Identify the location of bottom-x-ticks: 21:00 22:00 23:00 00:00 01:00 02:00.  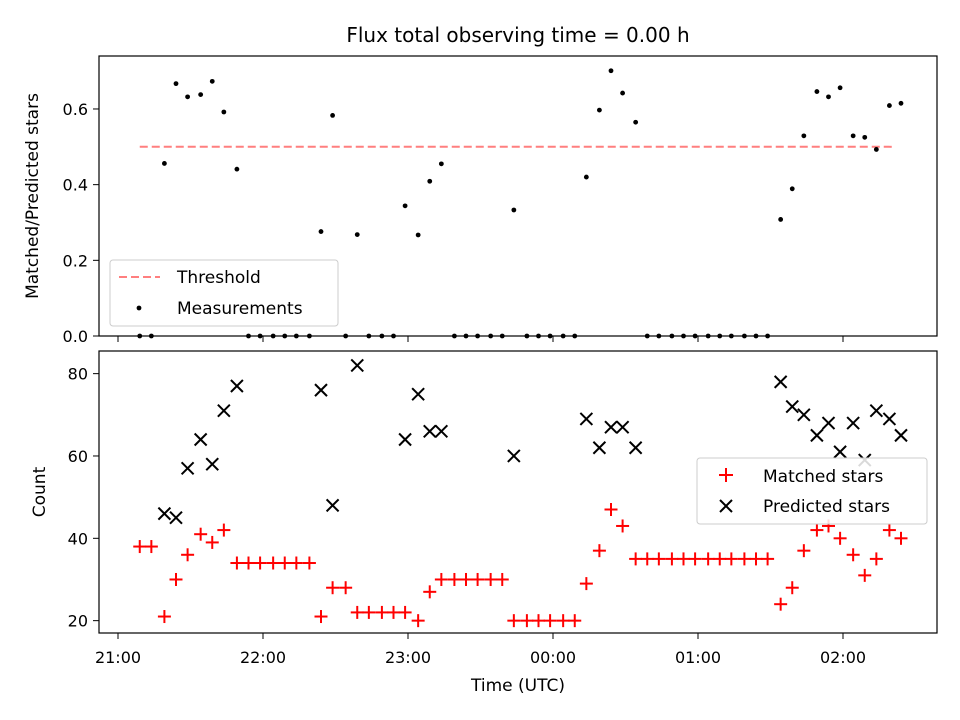
(480, 650).